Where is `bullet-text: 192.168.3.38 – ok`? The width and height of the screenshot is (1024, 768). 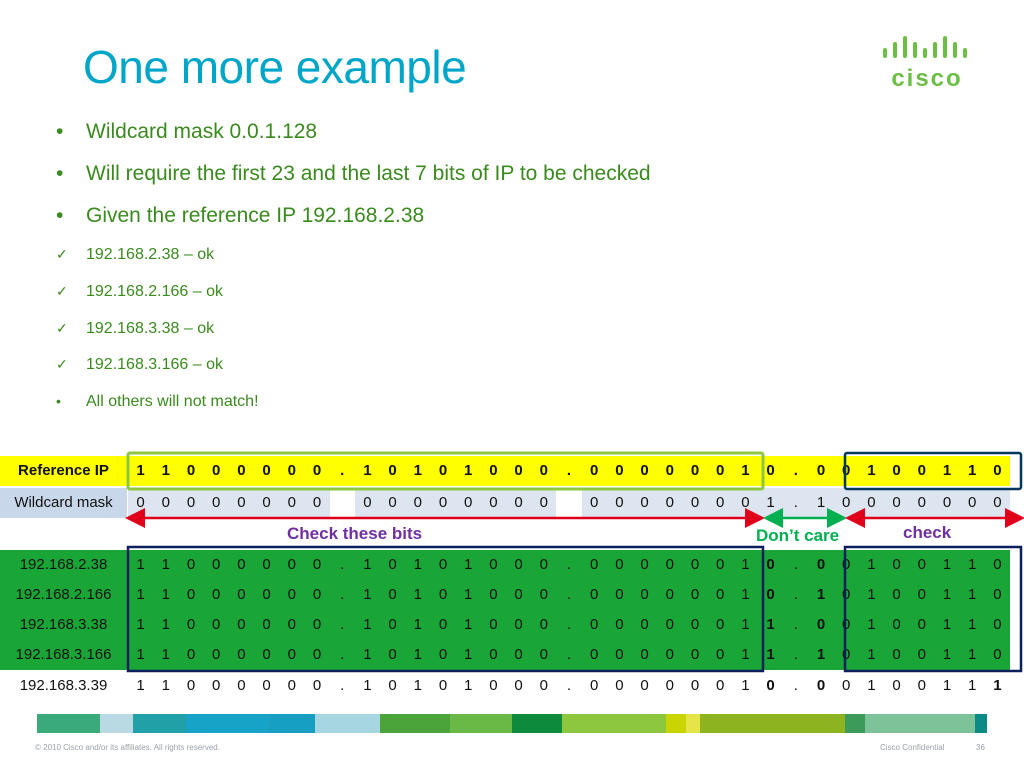
bullet-text: 192.168.3.38 – ok is located at coordinates (150, 328).